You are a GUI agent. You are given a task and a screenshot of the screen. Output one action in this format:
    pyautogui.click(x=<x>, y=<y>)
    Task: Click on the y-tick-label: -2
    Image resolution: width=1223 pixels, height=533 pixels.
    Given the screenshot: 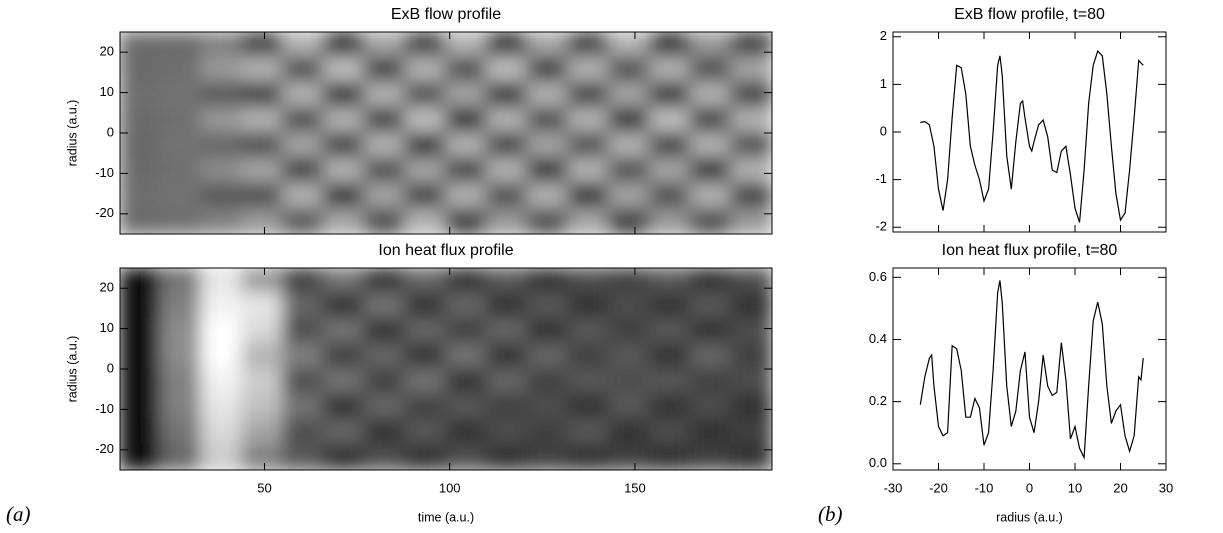 What is the action you would take?
    pyautogui.click(x=881, y=226)
    